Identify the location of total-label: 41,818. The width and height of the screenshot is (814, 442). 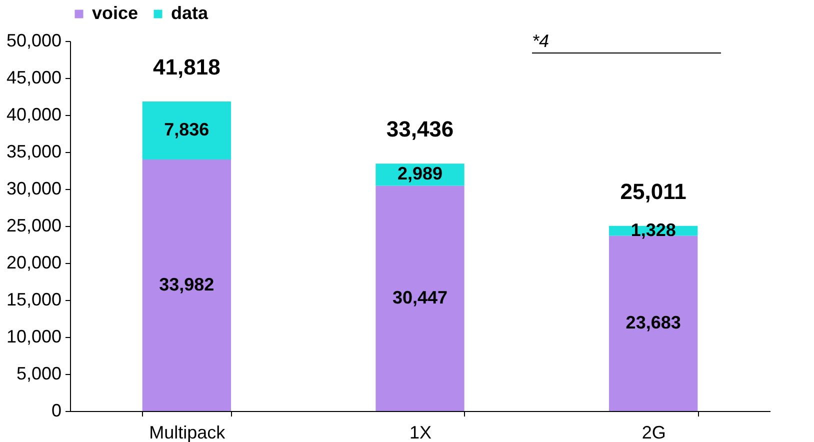
(186, 67).